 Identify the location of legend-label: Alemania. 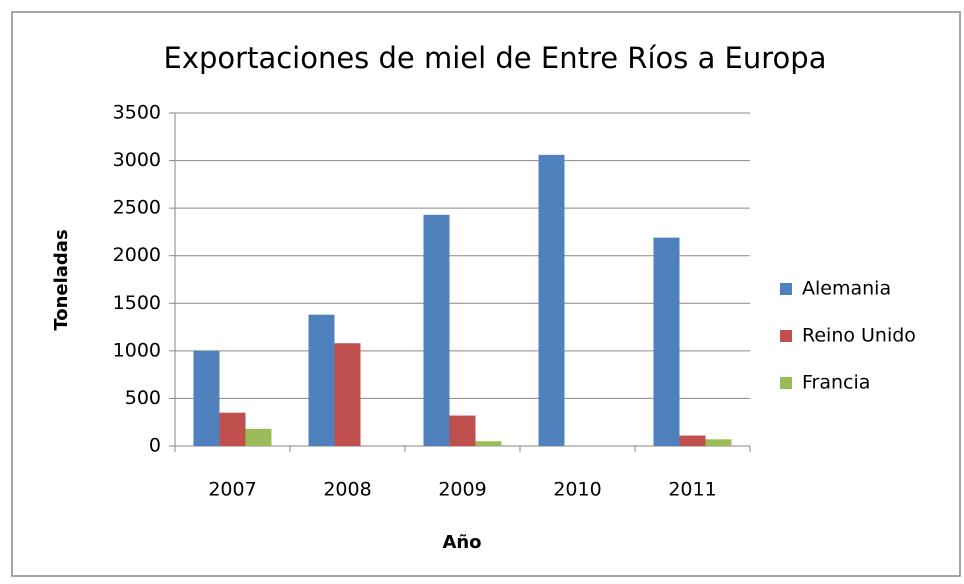
(846, 289).